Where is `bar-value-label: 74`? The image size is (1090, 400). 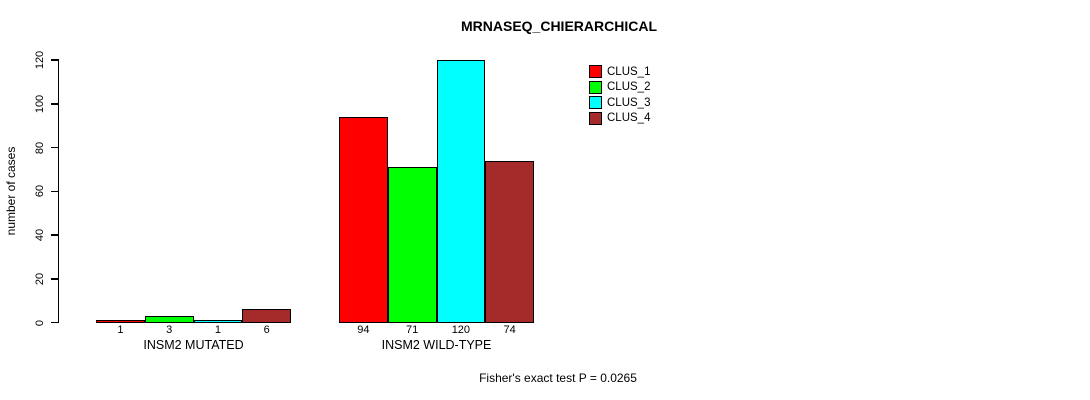
bar-value-label: 74 is located at coordinates (509, 330).